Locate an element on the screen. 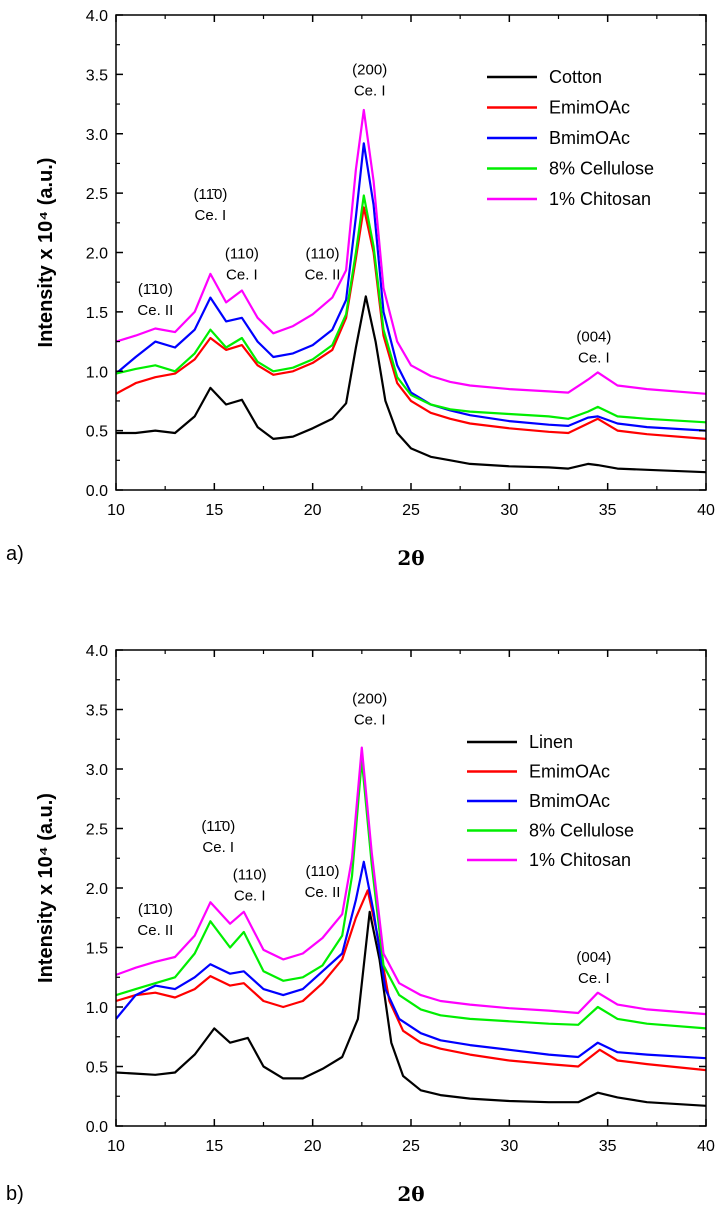  legend-label: Linen is located at coordinates (551, 742).